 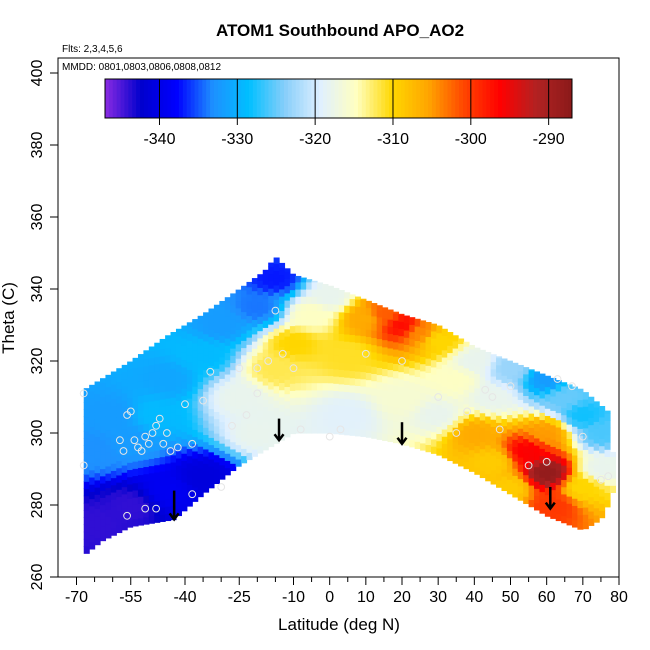 I want to click on y-tick-label: 300, so click(x=37, y=433).